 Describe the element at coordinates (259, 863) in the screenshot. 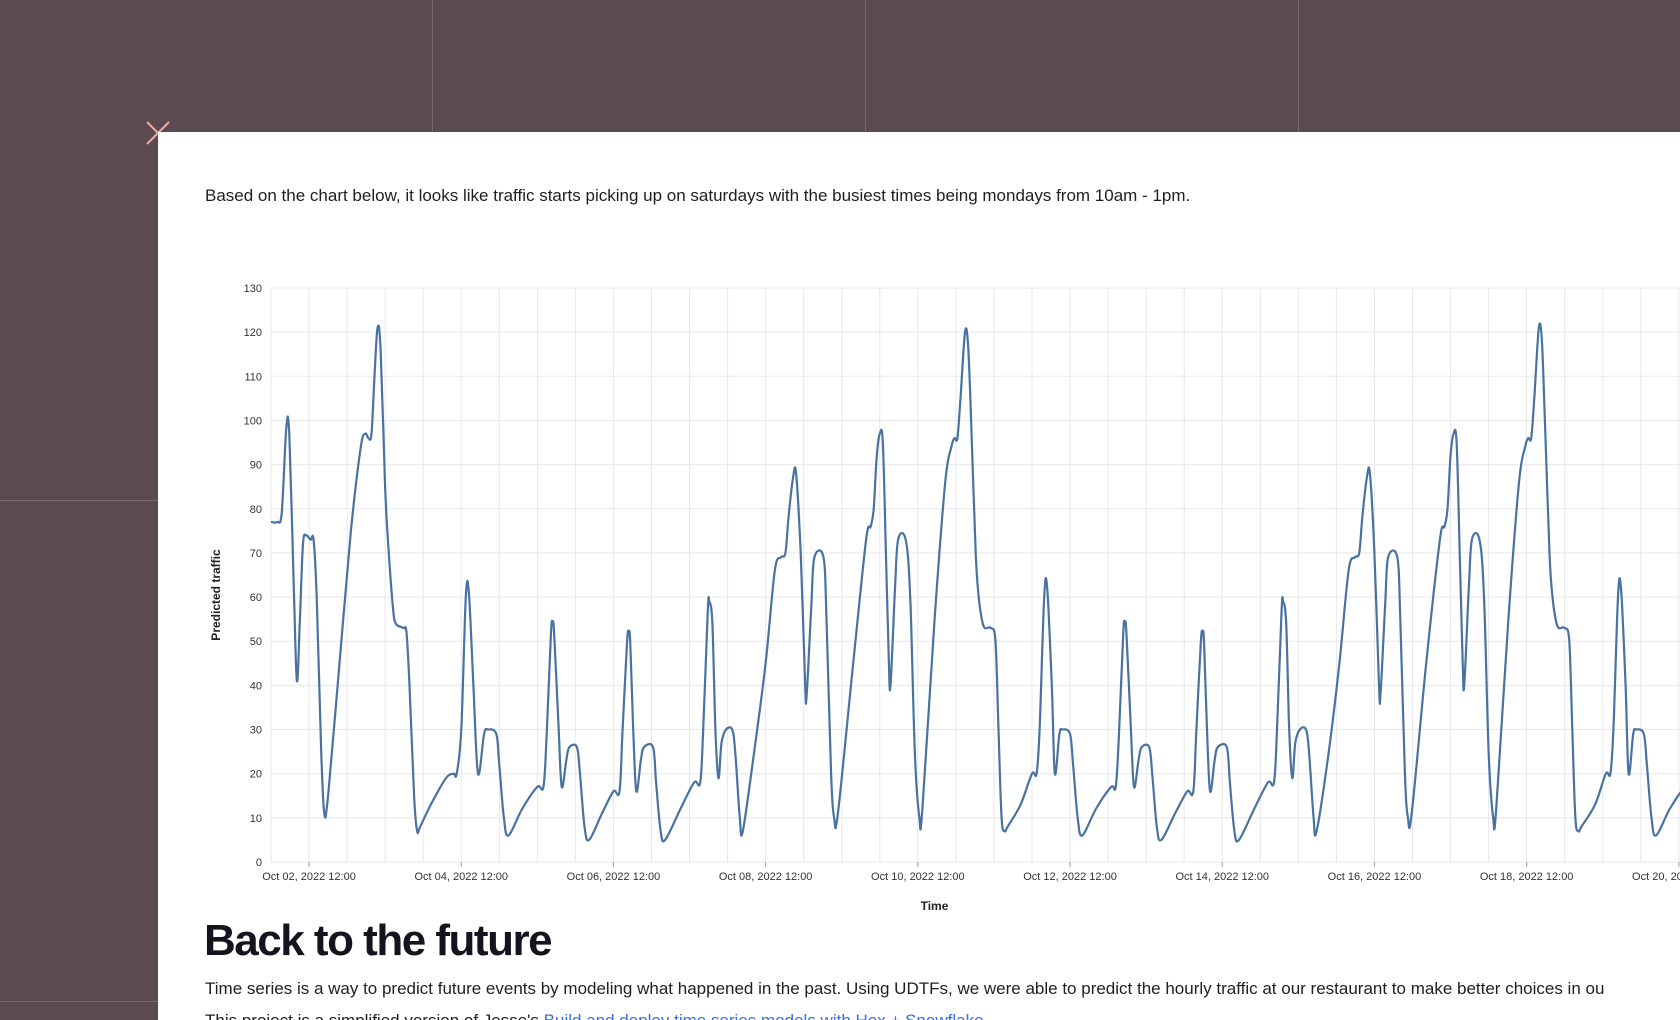

I see `y-tick-label: 0` at that location.